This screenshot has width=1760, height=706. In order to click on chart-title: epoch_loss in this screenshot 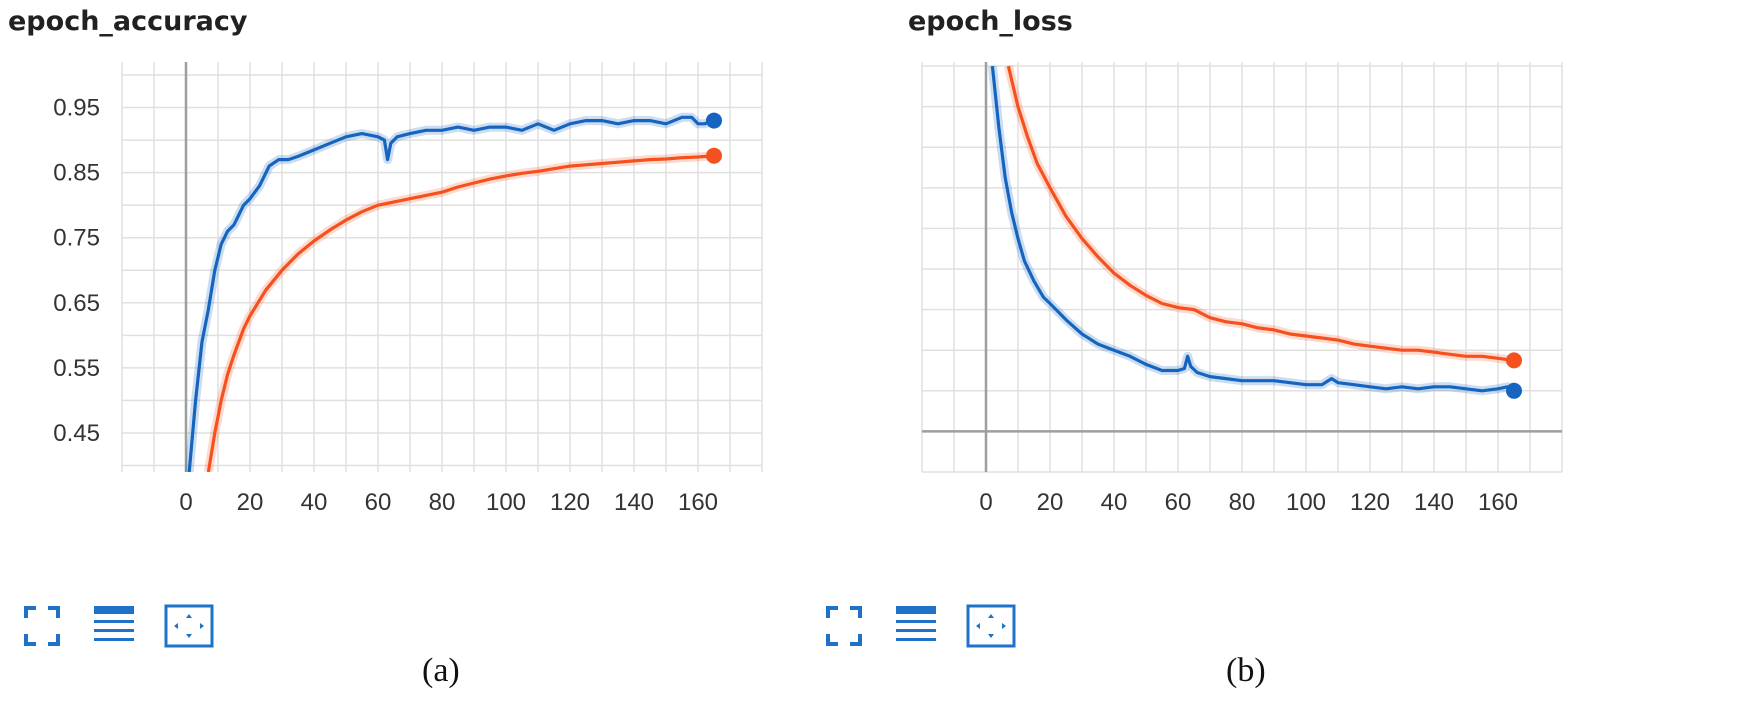, I will do `click(990, 21)`.